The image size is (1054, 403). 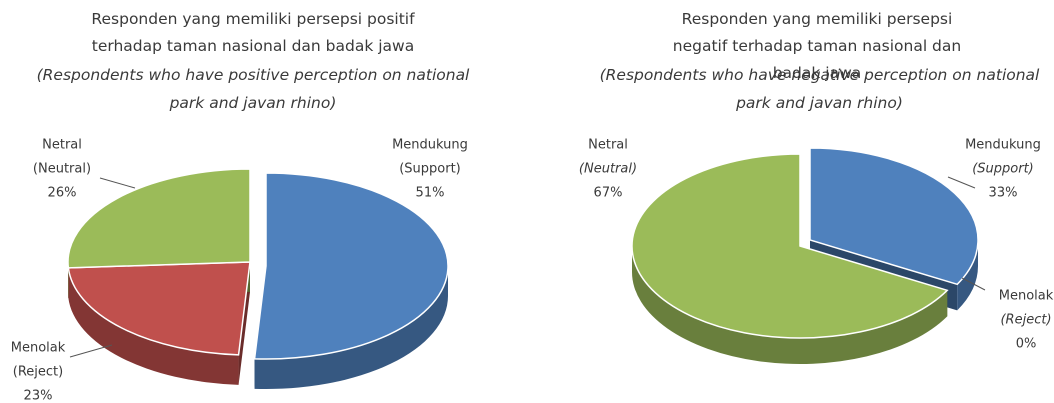 I want to click on slice-cut-face, so click(x=244, y=323).